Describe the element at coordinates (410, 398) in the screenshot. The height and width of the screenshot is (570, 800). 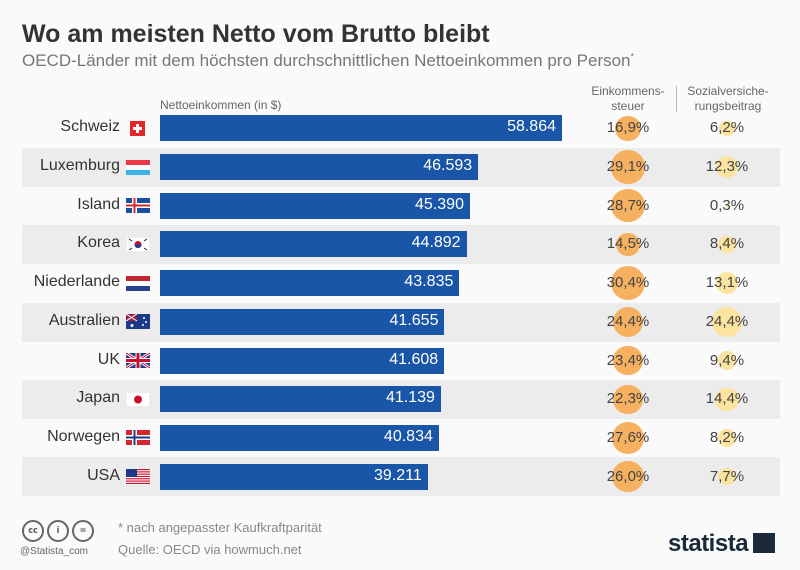
I see `bar-value-label: 41.139` at that location.